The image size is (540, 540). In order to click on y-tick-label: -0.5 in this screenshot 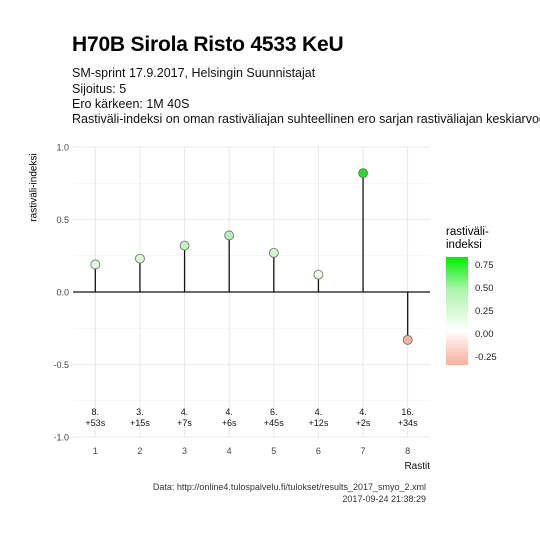, I will do `click(61, 365)`.